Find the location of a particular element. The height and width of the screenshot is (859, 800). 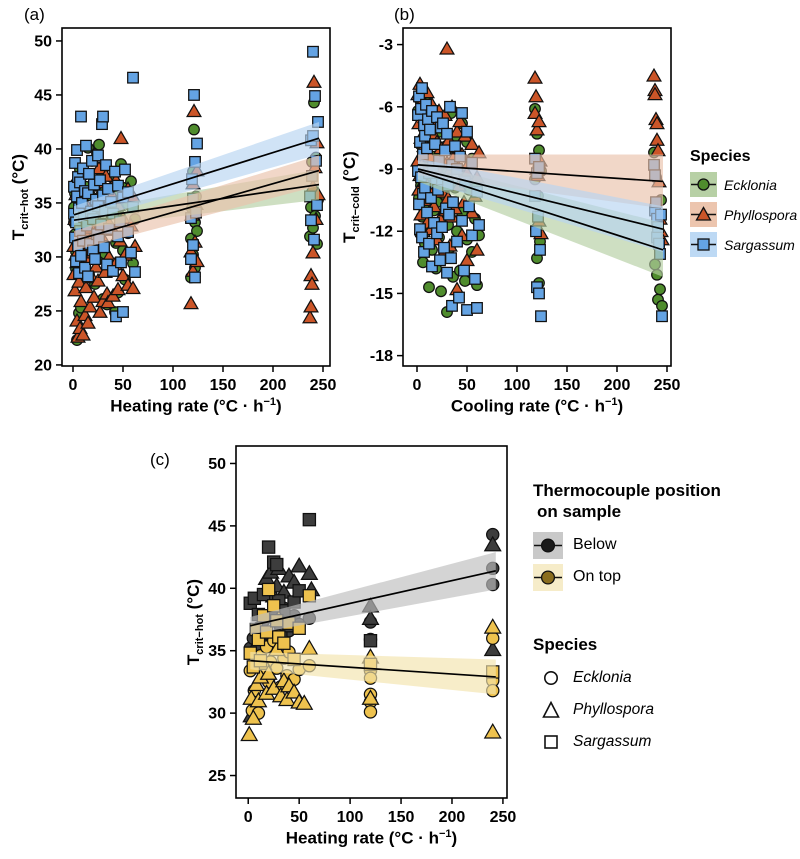

y-tick-label: 45 is located at coordinates (217, 526).